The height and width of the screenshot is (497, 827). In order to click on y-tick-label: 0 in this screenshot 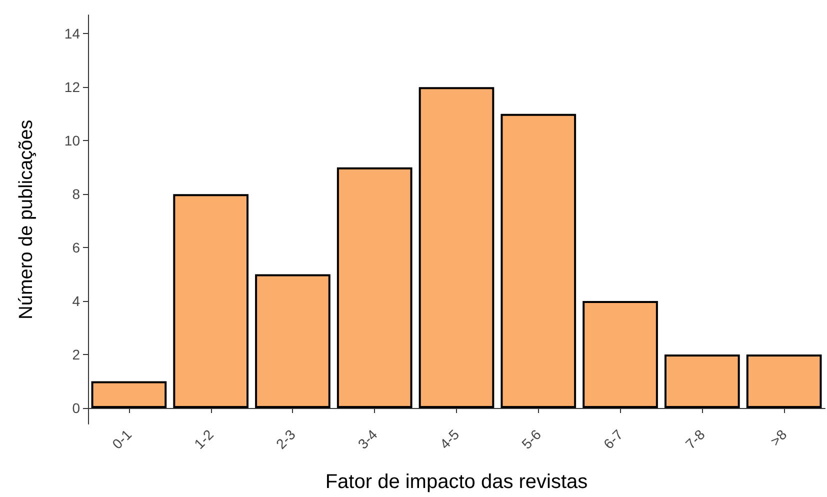, I will do `click(76, 408)`.